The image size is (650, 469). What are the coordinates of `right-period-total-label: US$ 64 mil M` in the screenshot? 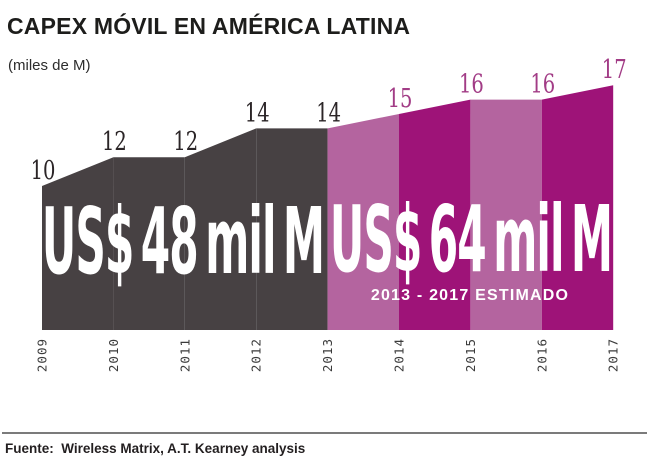 It's located at (471, 239).